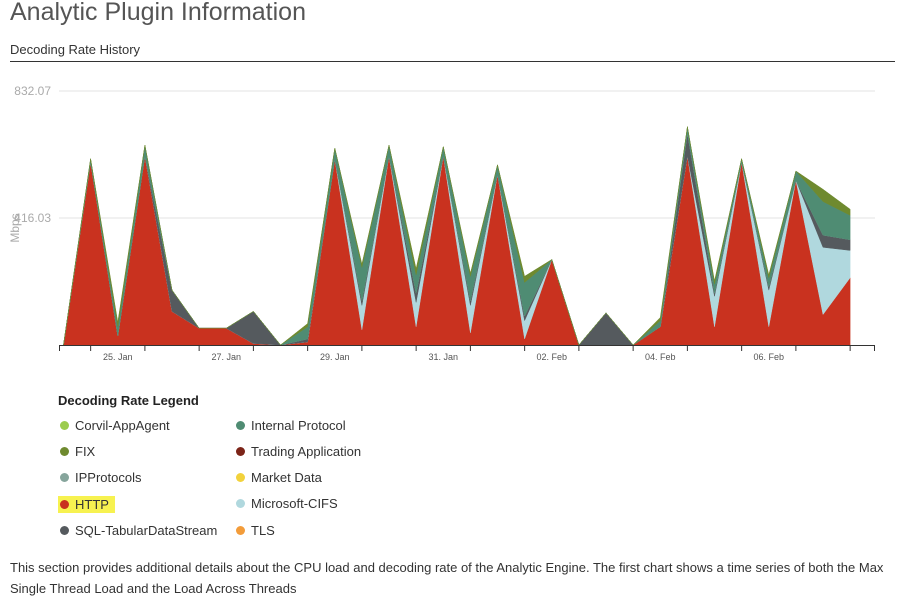 Image resolution: width=899 pixels, height=599 pixels. Describe the element at coordinates (227, 357) in the screenshot. I see `x-tick-label: 27. Jan` at that location.